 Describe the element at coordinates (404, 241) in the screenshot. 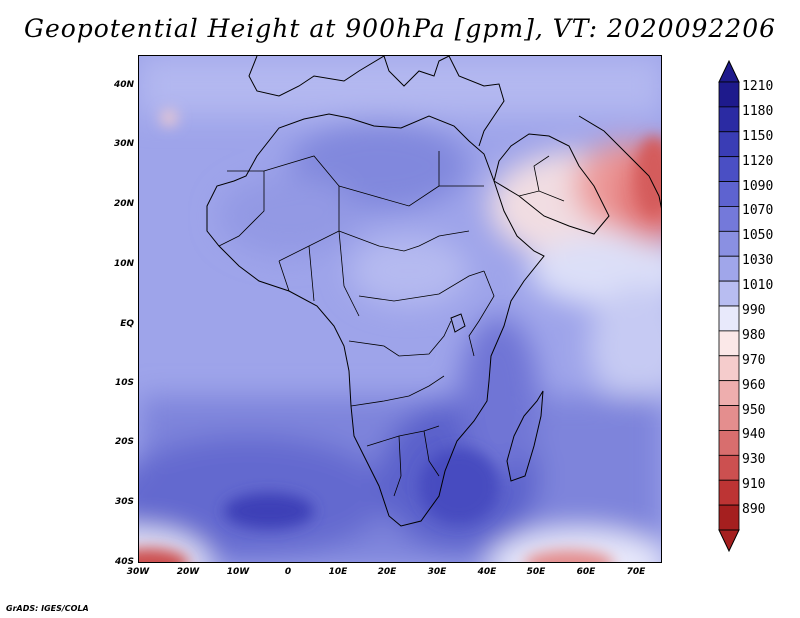

I see `border-chad-sudan` at that location.